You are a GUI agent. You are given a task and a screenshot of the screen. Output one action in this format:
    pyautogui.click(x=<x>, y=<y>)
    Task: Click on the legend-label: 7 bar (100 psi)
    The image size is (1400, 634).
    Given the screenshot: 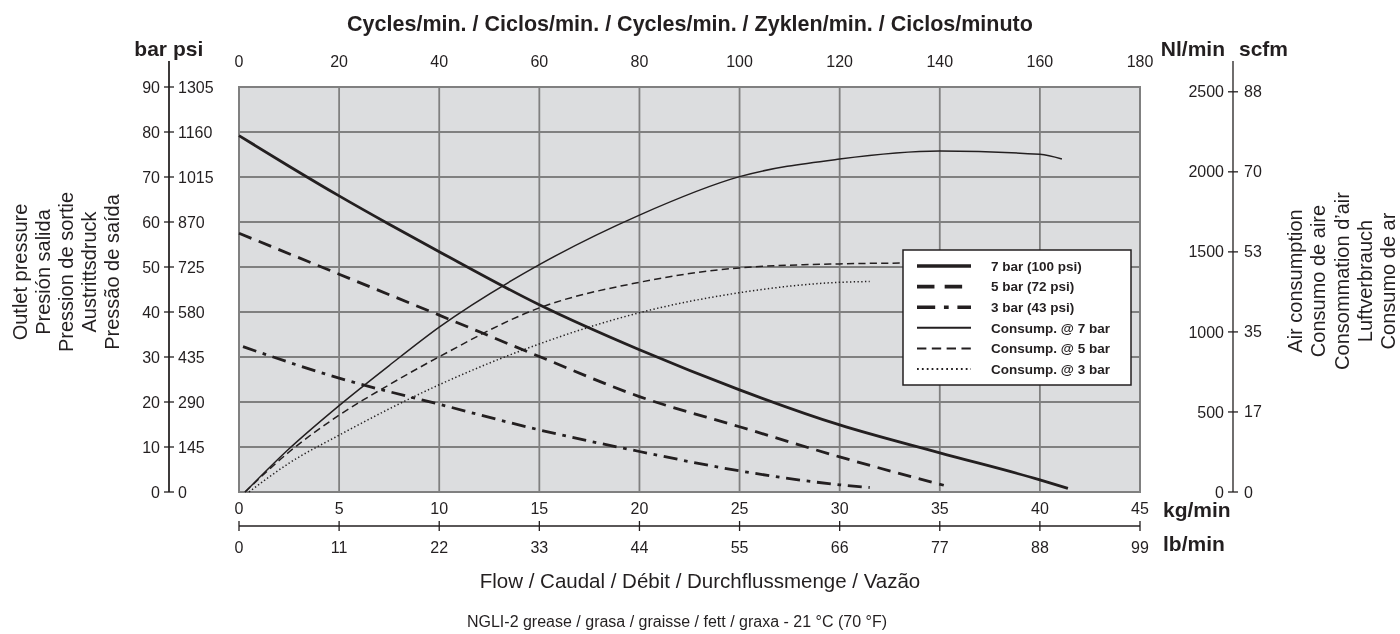 What is the action you would take?
    pyautogui.click(x=1036, y=266)
    